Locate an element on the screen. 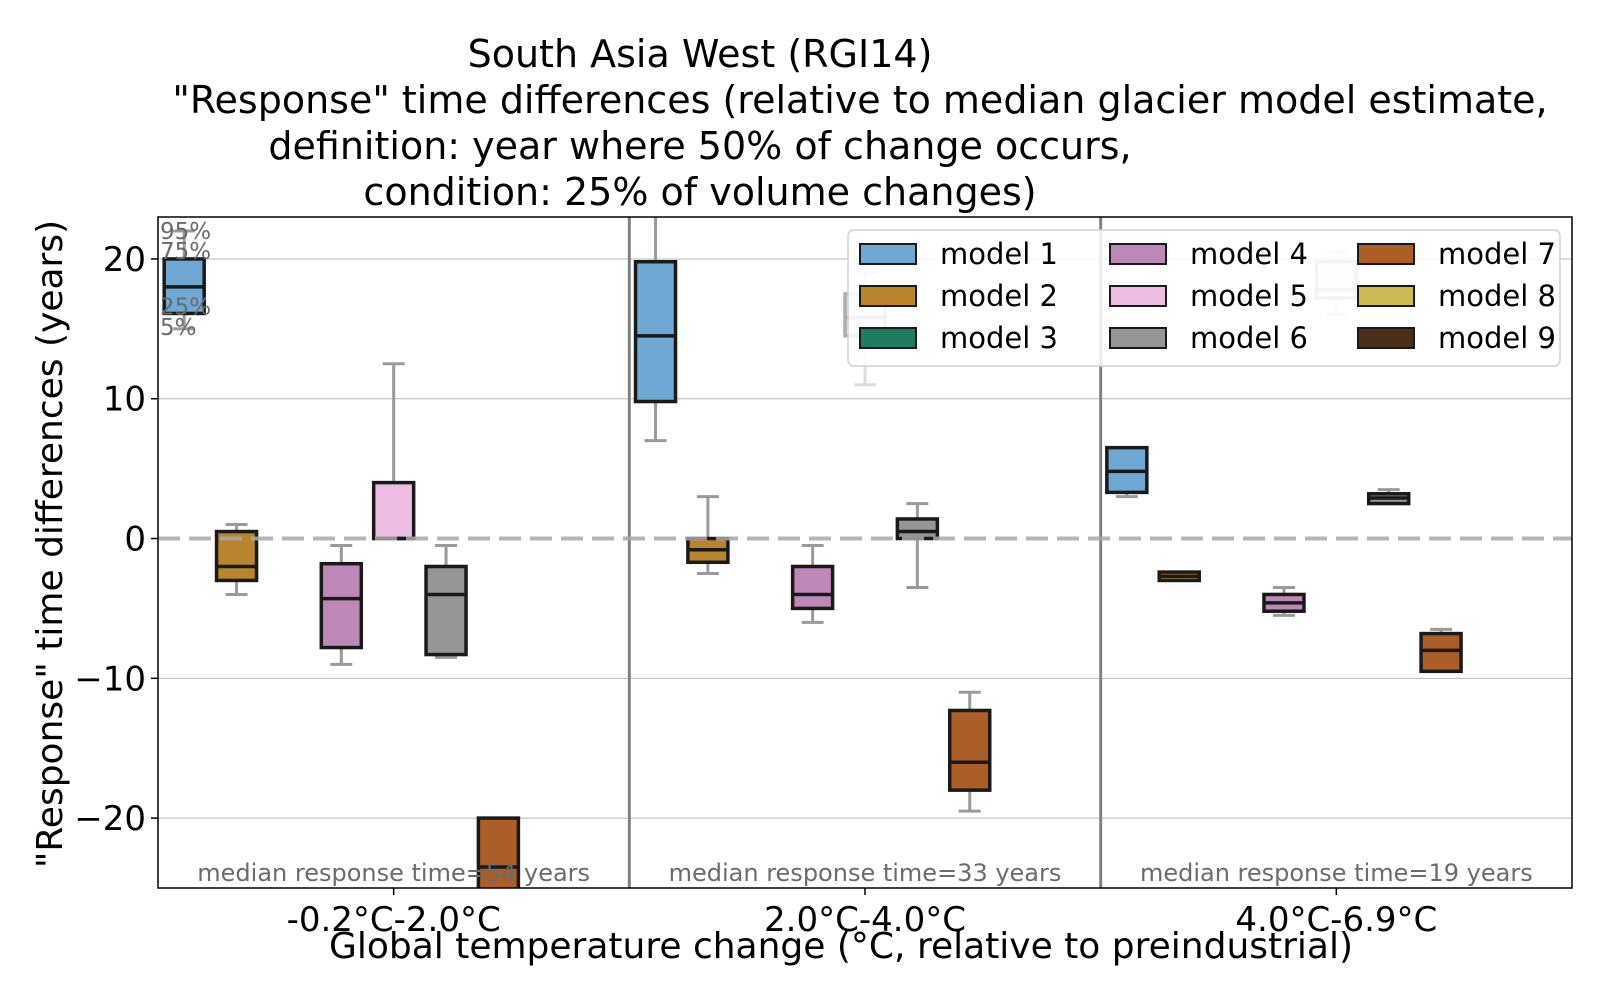 The height and width of the screenshot is (1000, 1600). percentile-label: 95% is located at coordinates (185, 232).